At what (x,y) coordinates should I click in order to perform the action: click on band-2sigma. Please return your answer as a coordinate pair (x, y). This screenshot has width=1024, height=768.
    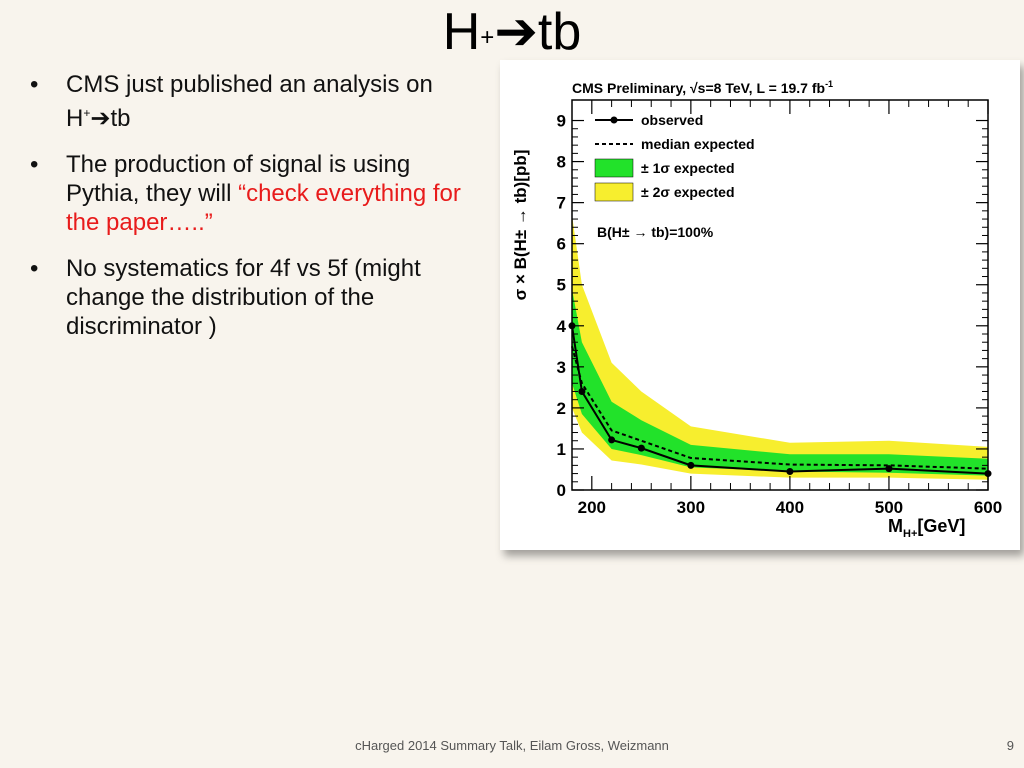
    Looking at the image, I should click on (780, 347).